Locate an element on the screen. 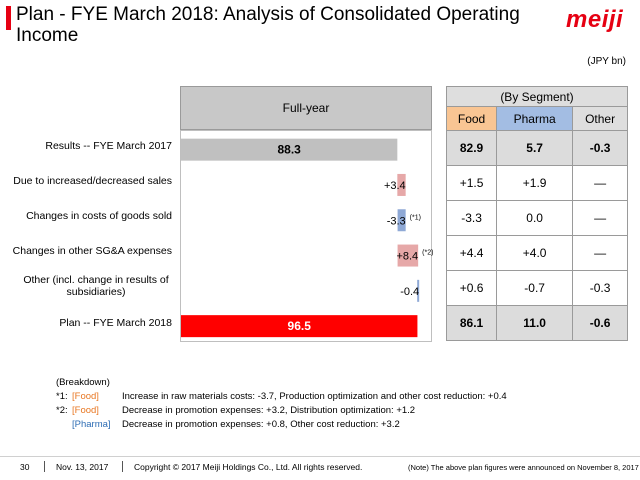 This screenshot has width=640, height=480. segment-cell: 86.1 is located at coordinates (471, 323).